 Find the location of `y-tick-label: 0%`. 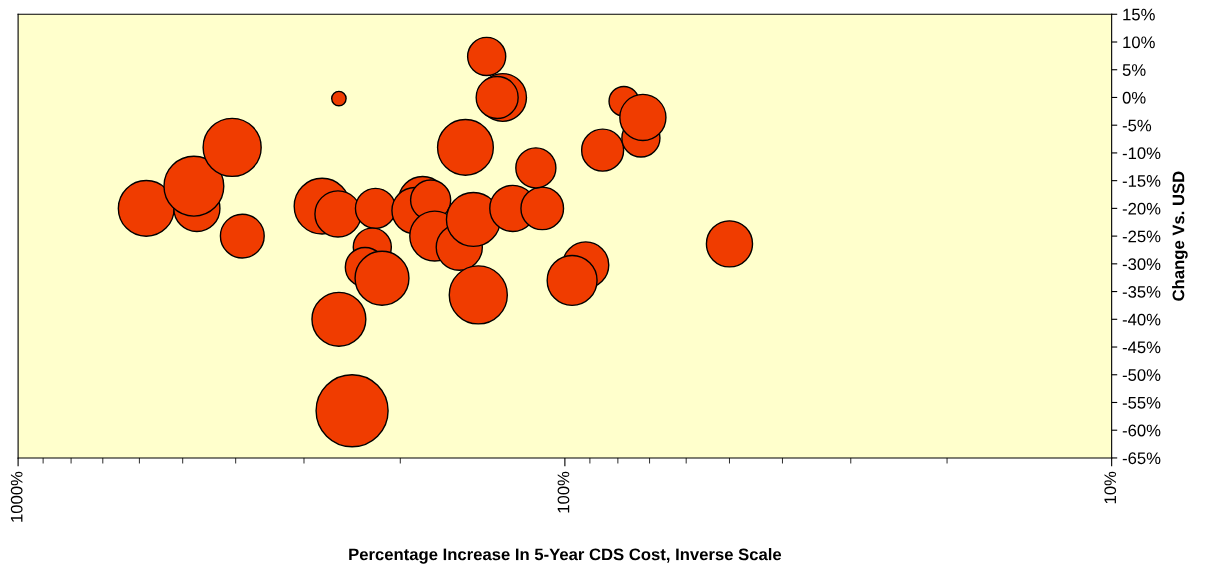

y-tick-label: 0% is located at coordinates (1134, 97).